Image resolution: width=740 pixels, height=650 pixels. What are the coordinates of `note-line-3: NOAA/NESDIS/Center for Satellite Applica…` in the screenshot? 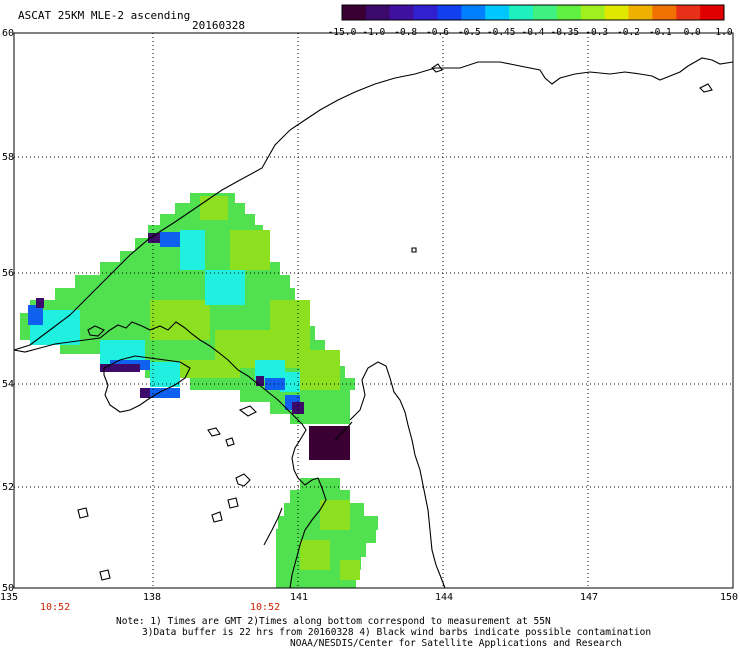 It's located at (456, 643).